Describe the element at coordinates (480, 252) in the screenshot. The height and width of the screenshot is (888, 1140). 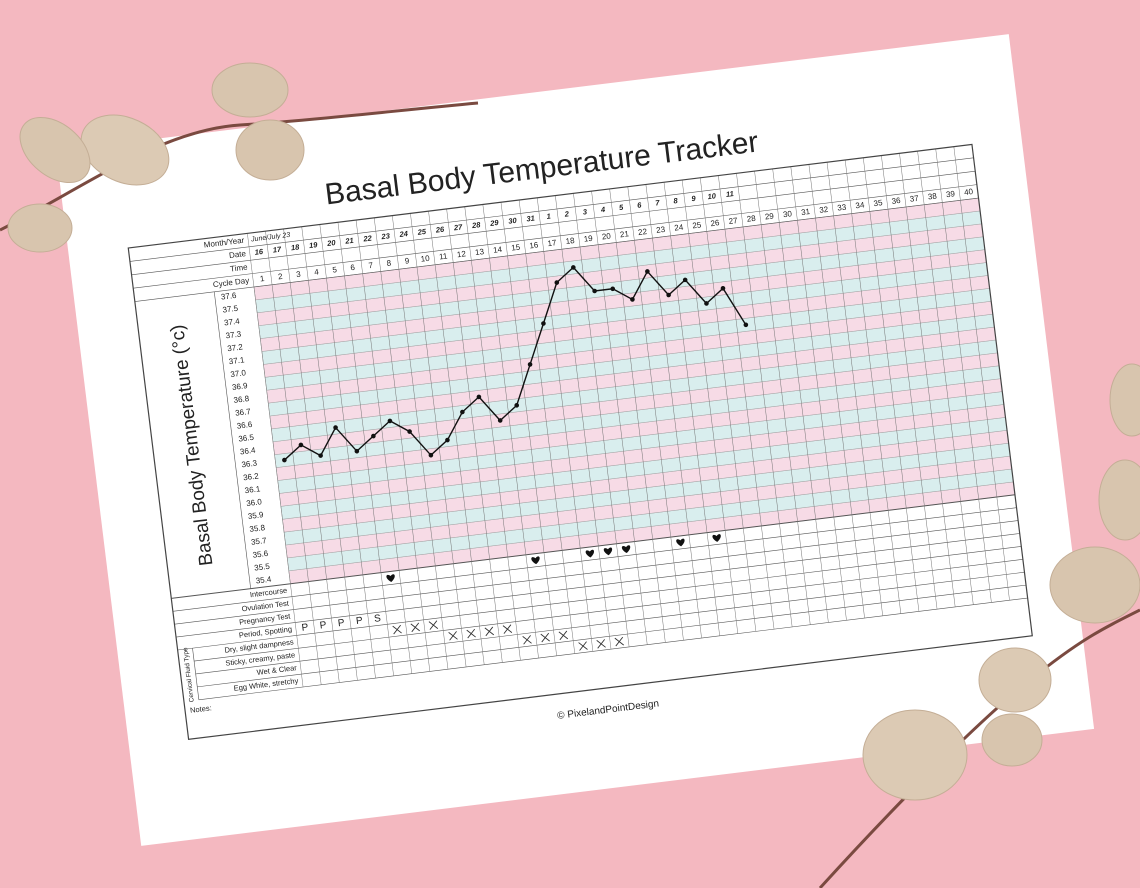
I see `cycle-day: 13` at that location.